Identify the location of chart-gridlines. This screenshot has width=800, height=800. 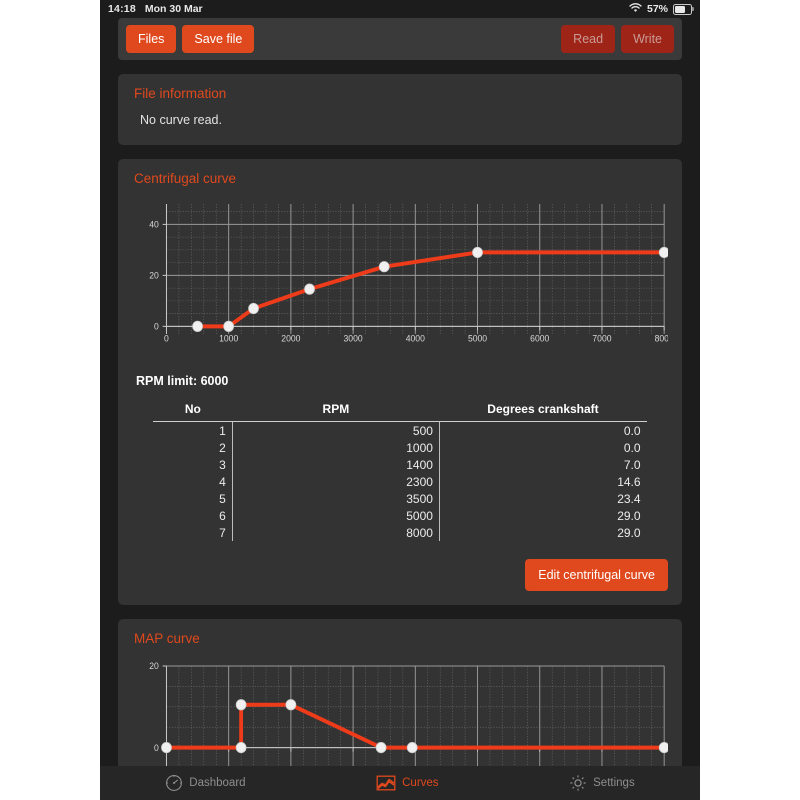
(415, 269).